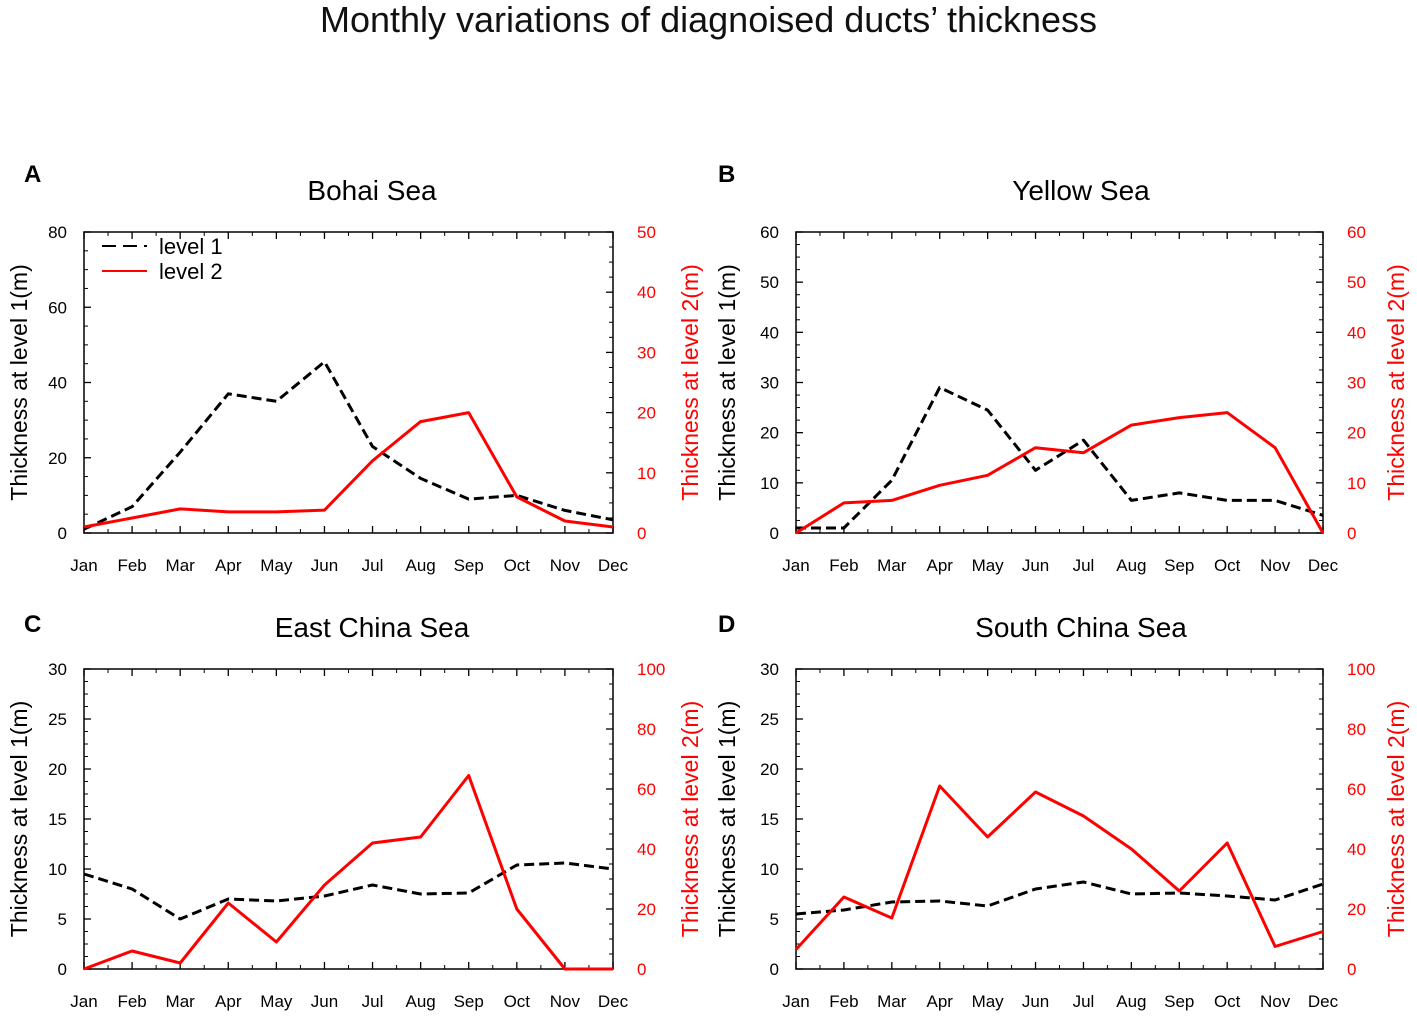 This screenshot has height=1016, width=1417. What do you see at coordinates (646, 473) in the screenshot?
I see `y-right-tick-label: 10` at bounding box center [646, 473].